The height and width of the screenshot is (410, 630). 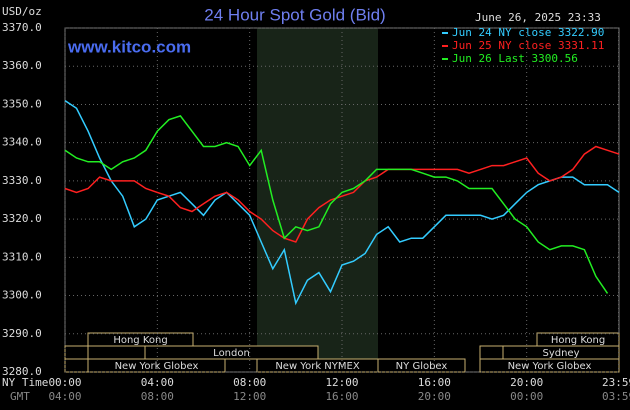 I want to click on session-label: New York NYMEX, so click(x=317, y=366).